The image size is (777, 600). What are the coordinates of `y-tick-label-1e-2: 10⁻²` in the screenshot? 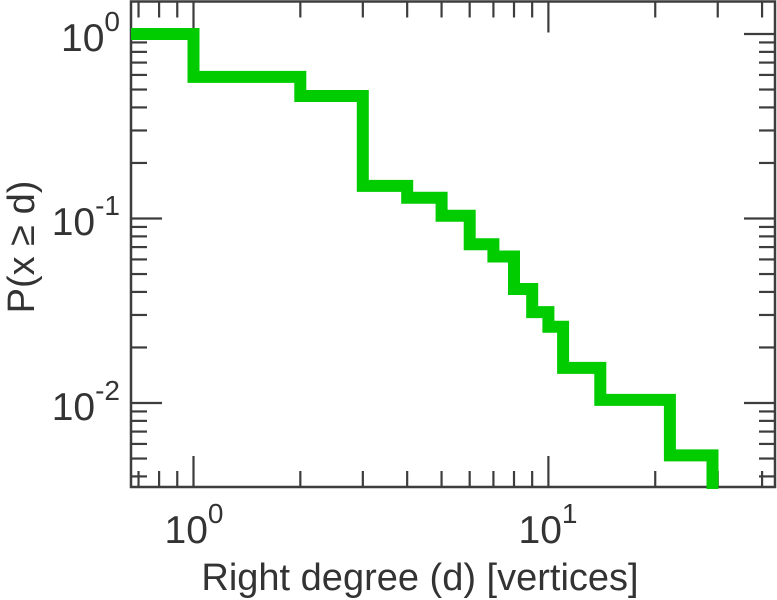 It's located at (86, 402).